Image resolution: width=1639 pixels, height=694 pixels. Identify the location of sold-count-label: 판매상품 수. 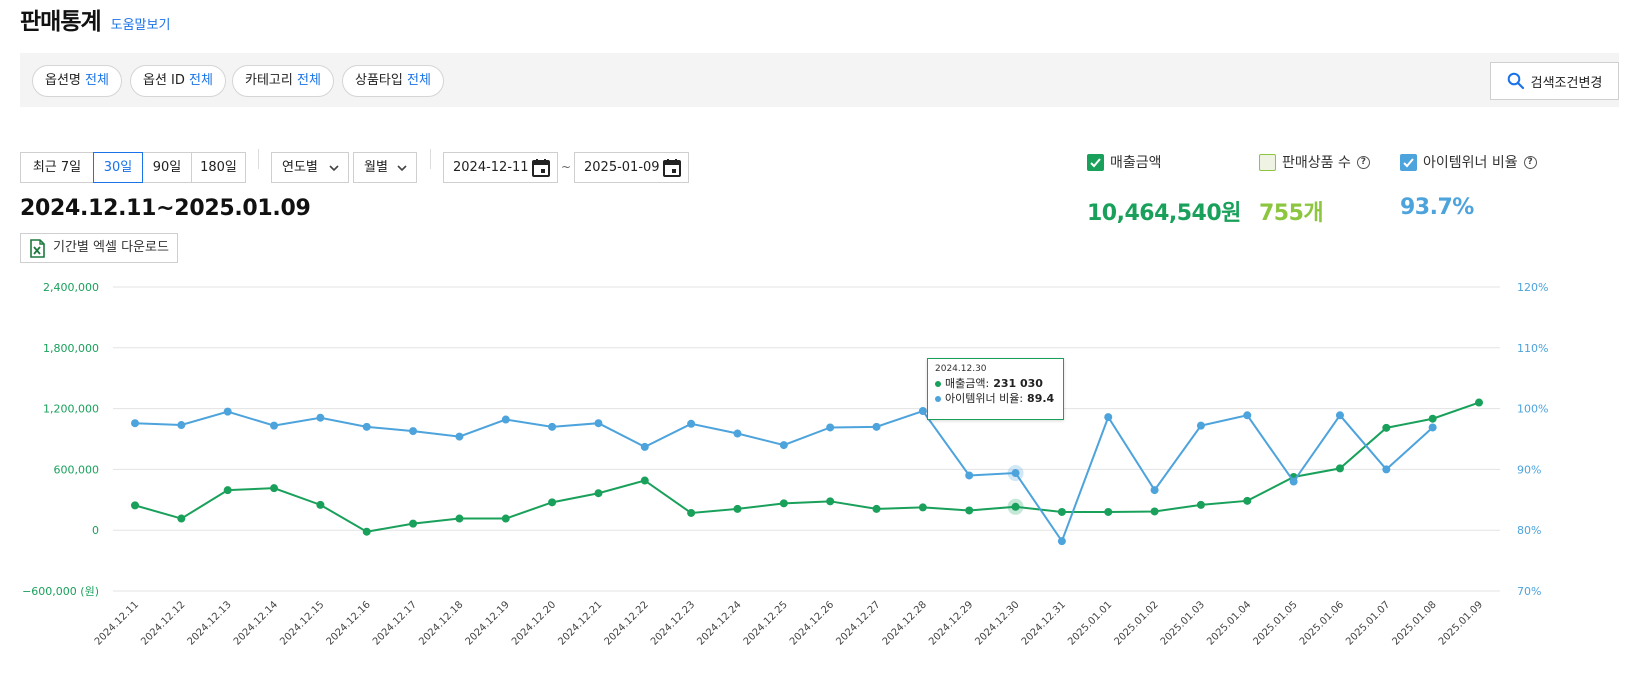
(1316, 163).